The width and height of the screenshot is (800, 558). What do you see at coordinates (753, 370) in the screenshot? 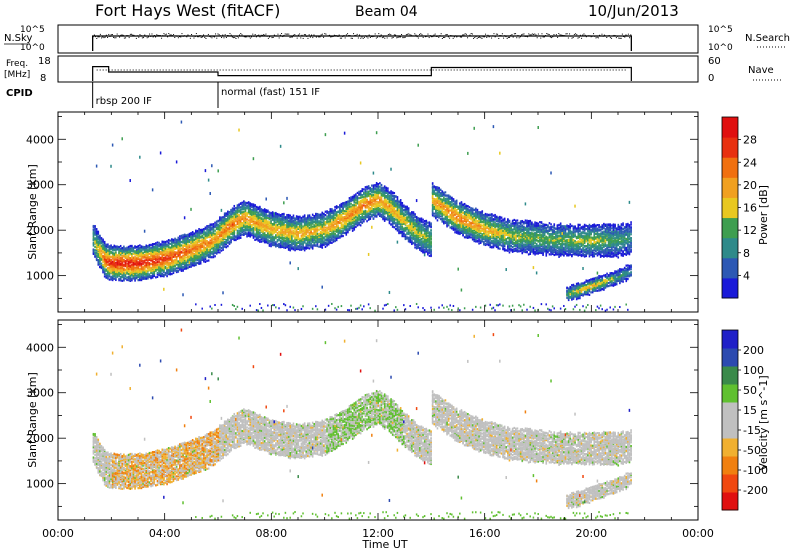
I see `colorbar-tick-label: 100` at bounding box center [753, 370].